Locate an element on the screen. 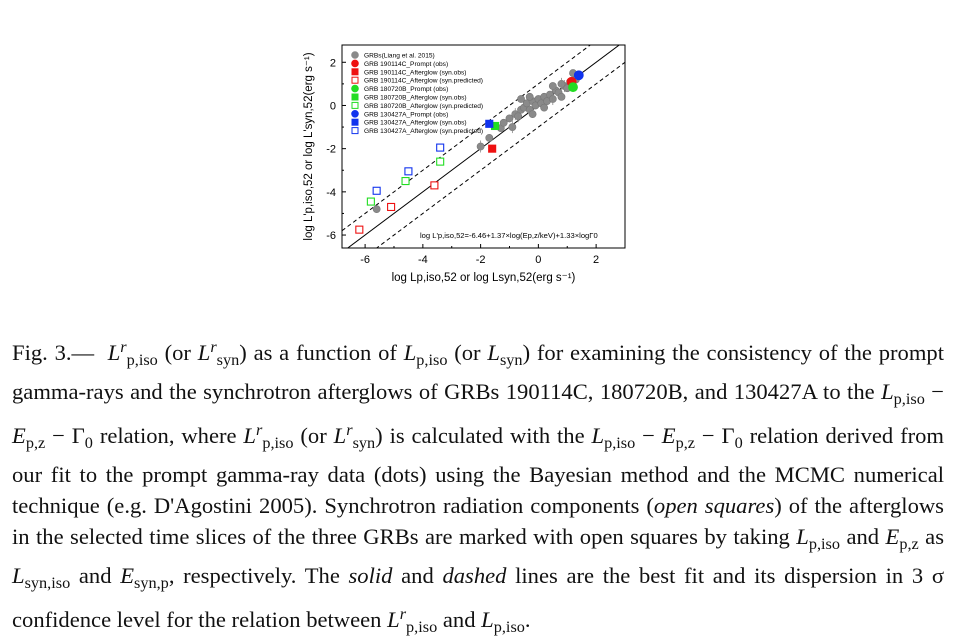 The height and width of the screenshot is (643, 955). x-tick-label: 0 is located at coordinates (538, 260).